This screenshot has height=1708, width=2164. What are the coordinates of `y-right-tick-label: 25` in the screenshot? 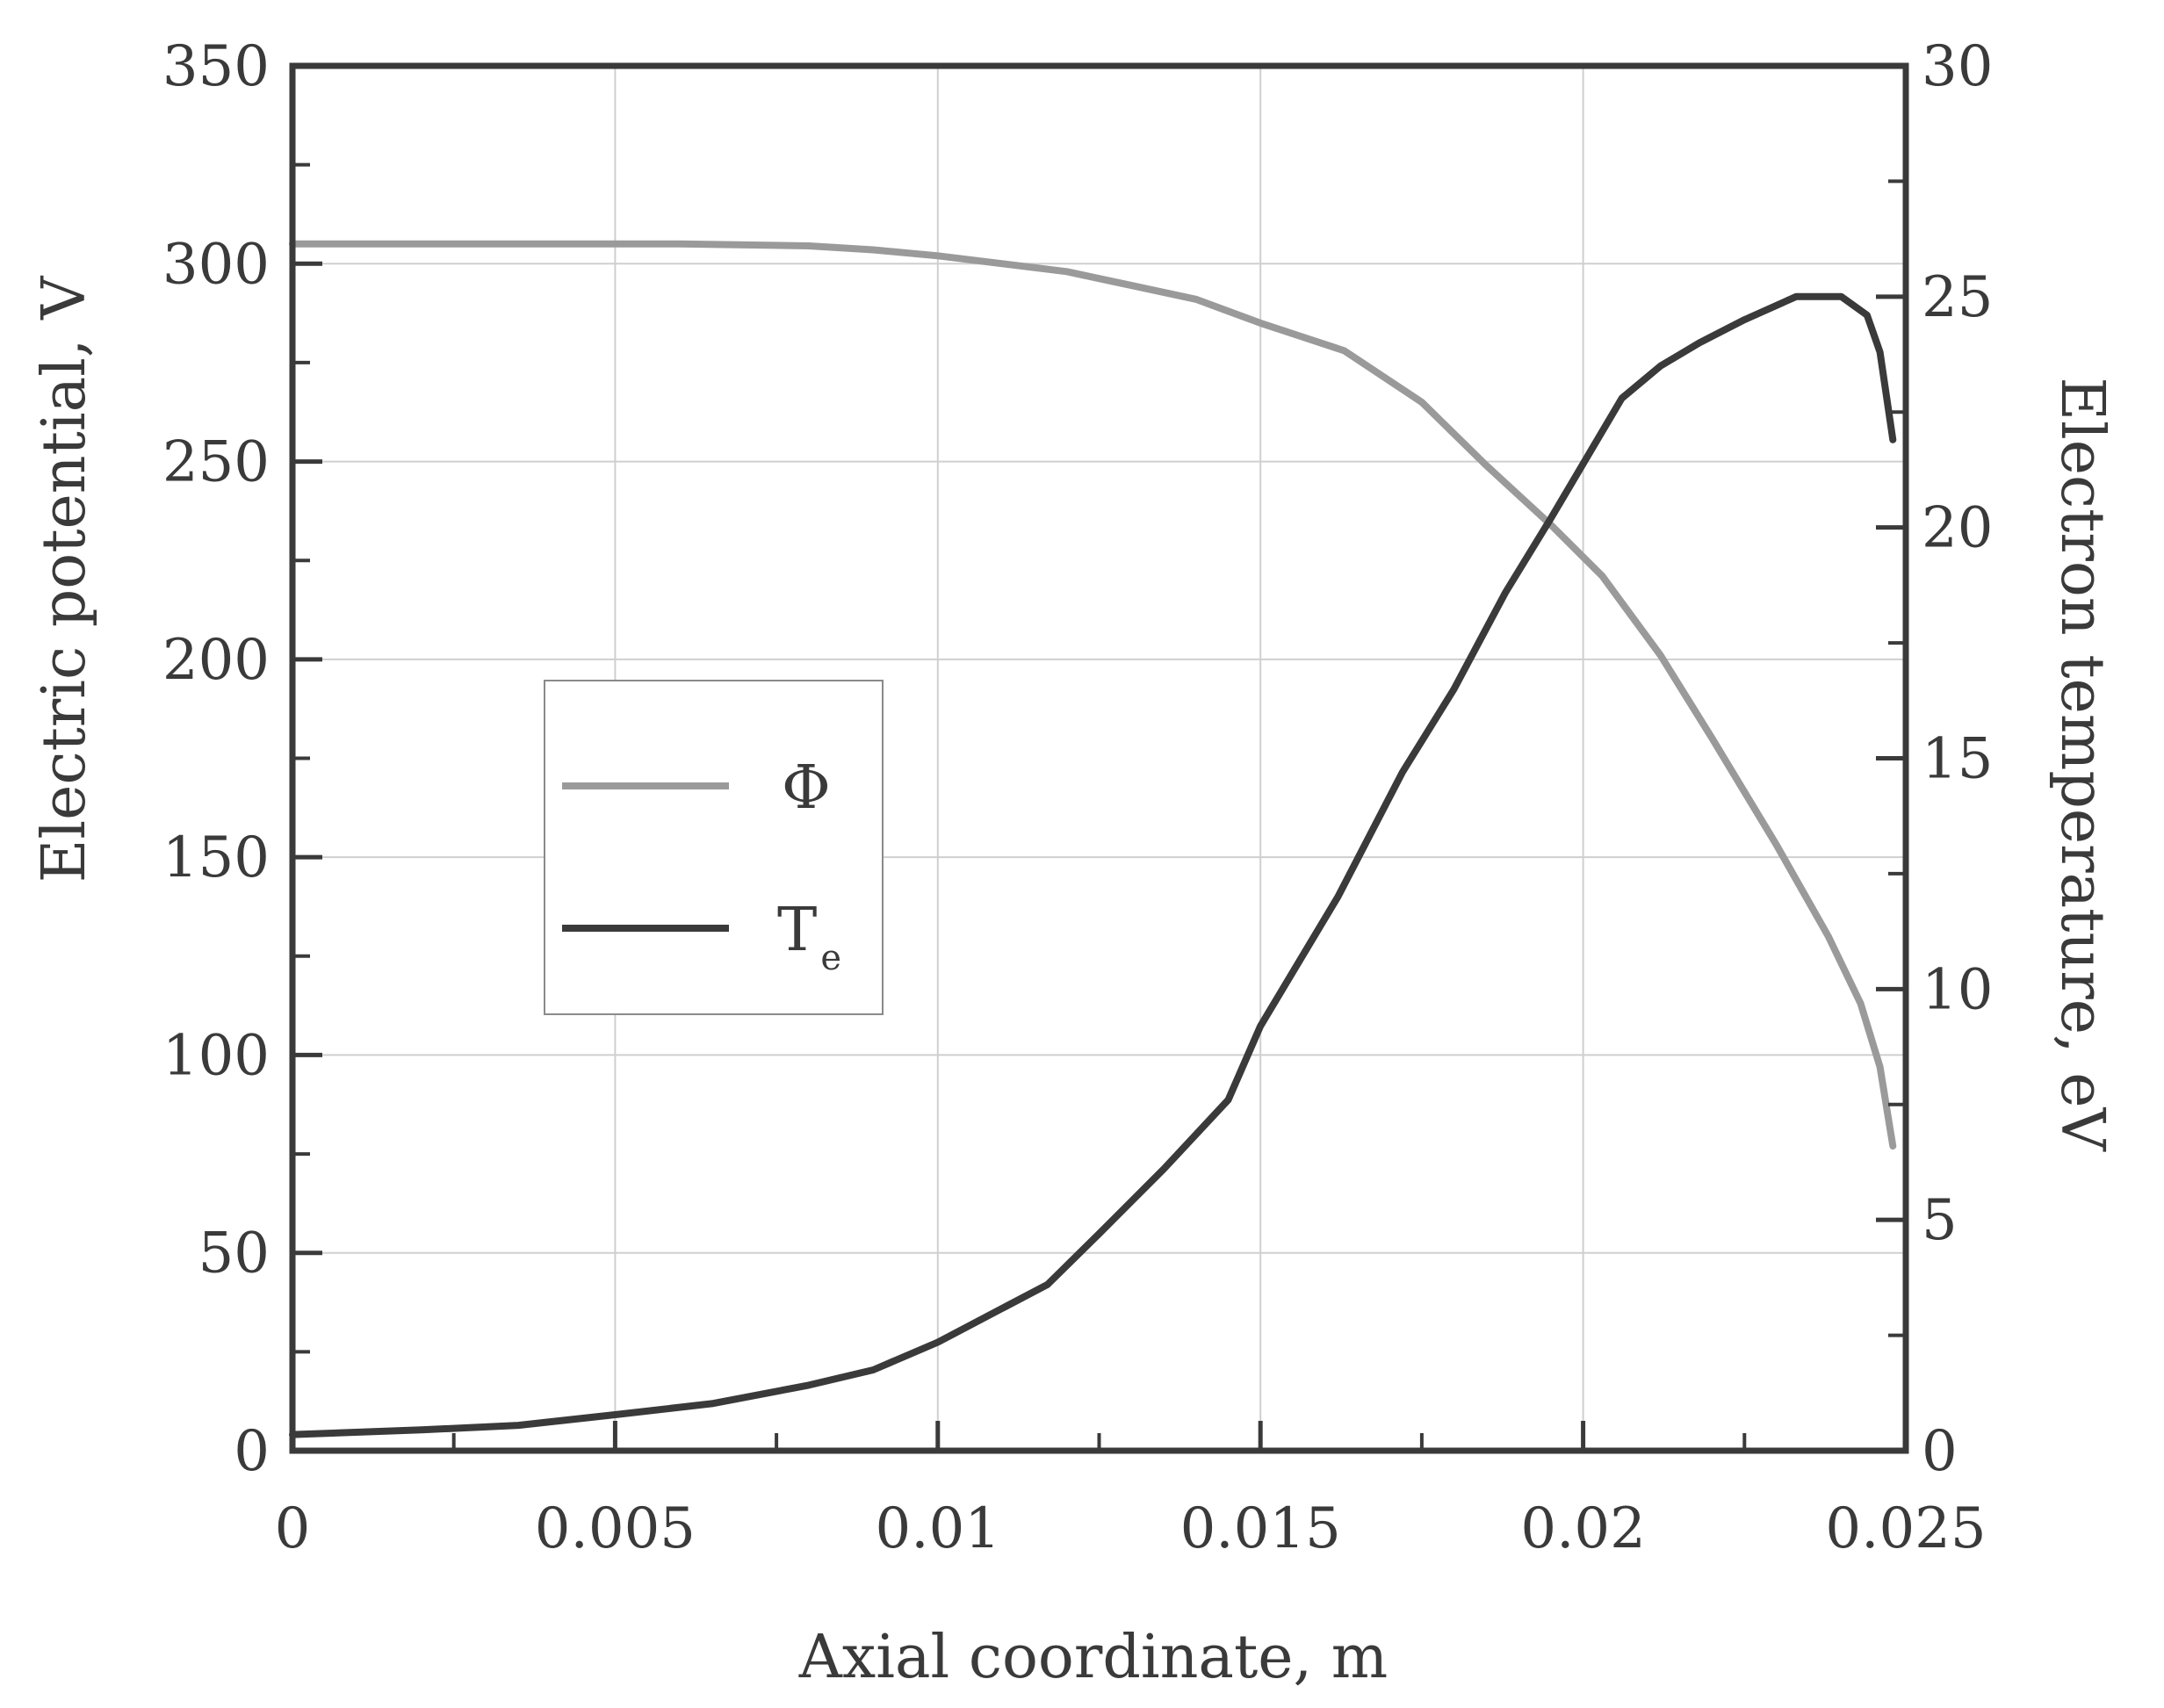 It's located at (1957, 297).